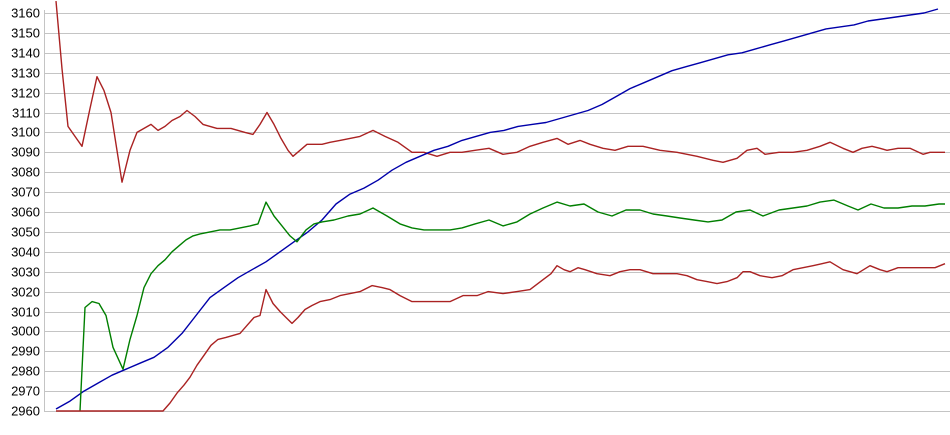 The height and width of the screenshot is (435, 950). I want to click on y-tick-label: 2960, so click(25, 411).